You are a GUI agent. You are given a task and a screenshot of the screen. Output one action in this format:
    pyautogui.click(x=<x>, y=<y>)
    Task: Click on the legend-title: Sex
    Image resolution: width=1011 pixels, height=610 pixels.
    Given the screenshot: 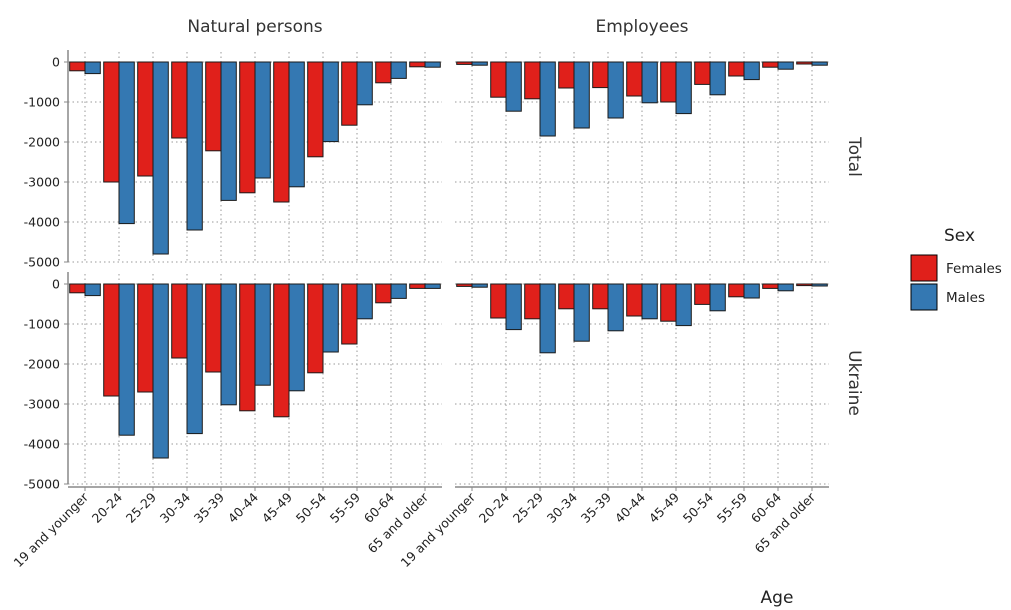 What is the action you would take?
    pyautogui.click(x=959, y=236)
    